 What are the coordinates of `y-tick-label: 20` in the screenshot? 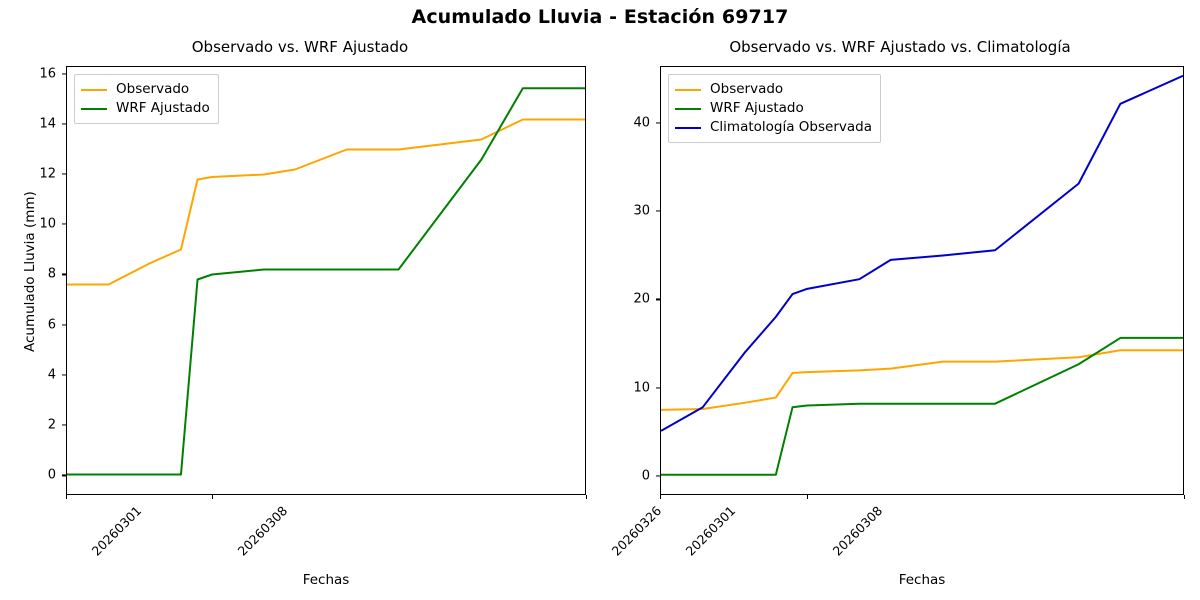 It's located at (641, 299).